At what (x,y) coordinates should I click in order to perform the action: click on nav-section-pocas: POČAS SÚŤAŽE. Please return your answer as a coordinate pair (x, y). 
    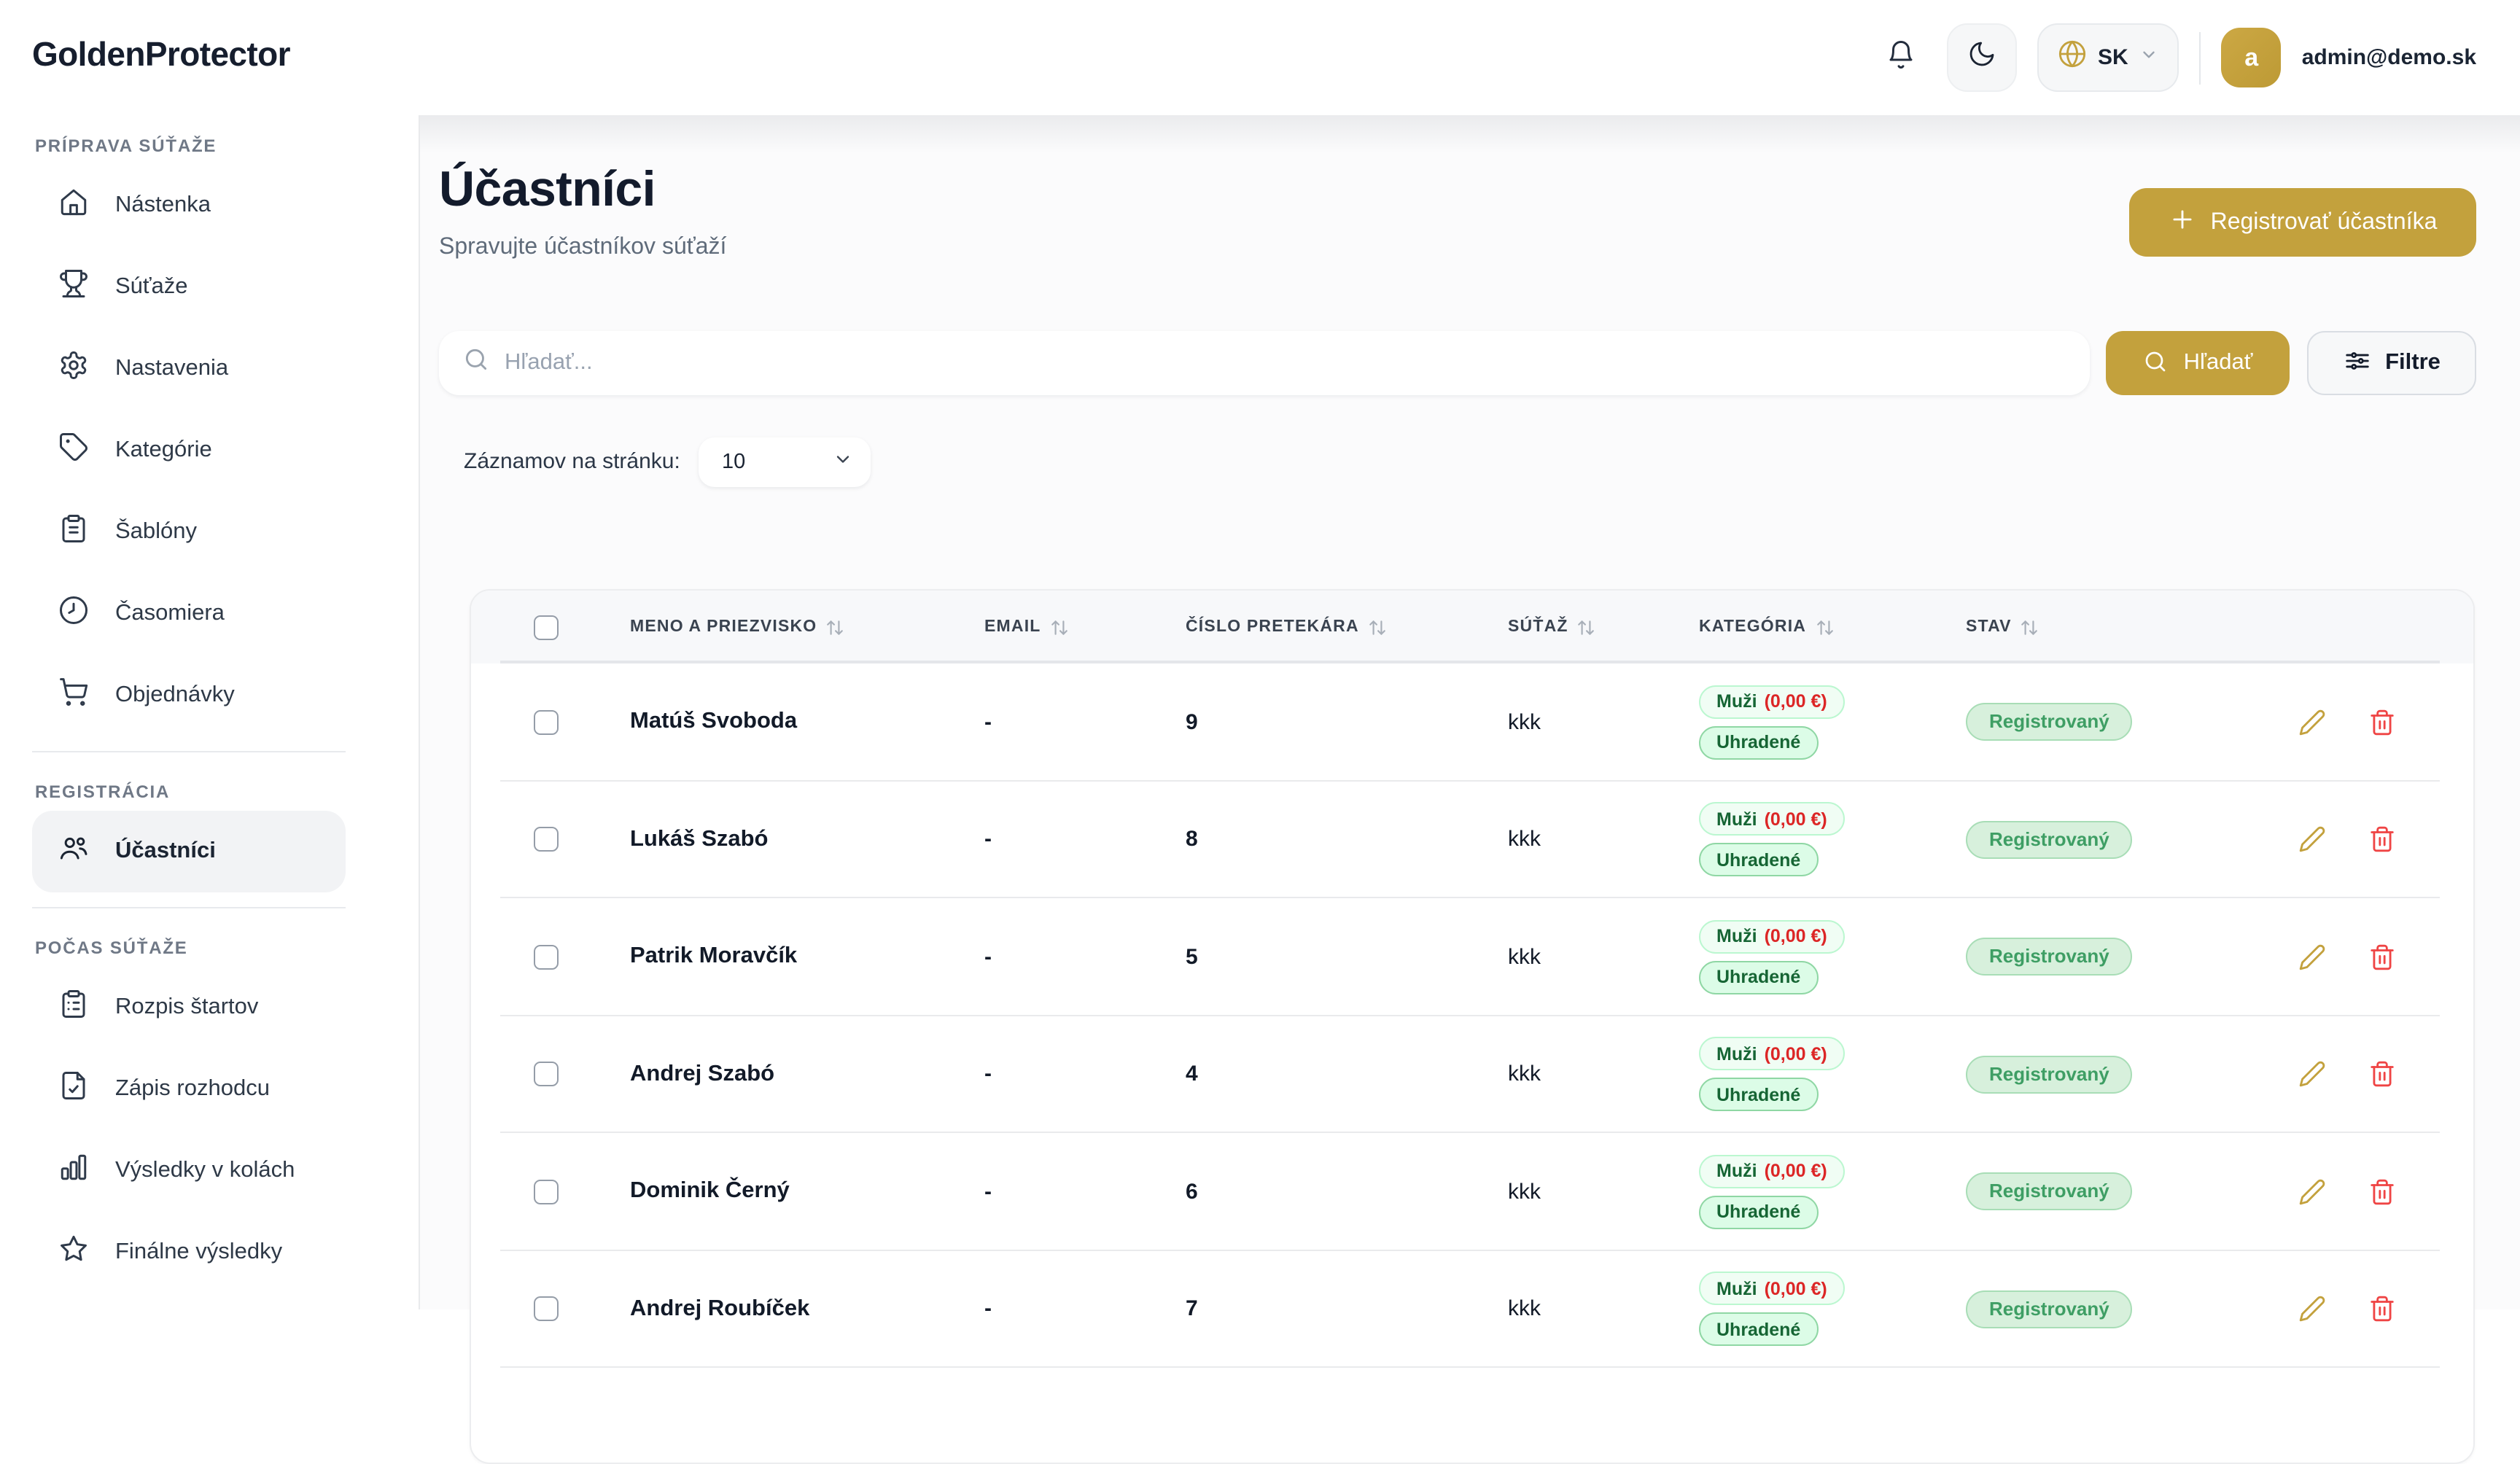
    Looking at the image, I should click on (111, 948).